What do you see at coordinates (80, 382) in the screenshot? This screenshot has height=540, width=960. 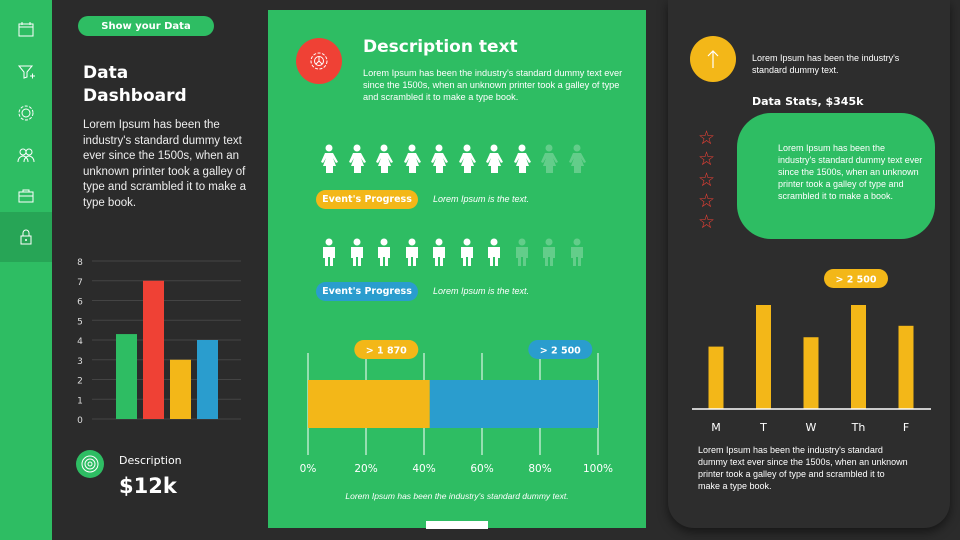 I see `y-tick-label: 2` at bounding box center [80, 382].